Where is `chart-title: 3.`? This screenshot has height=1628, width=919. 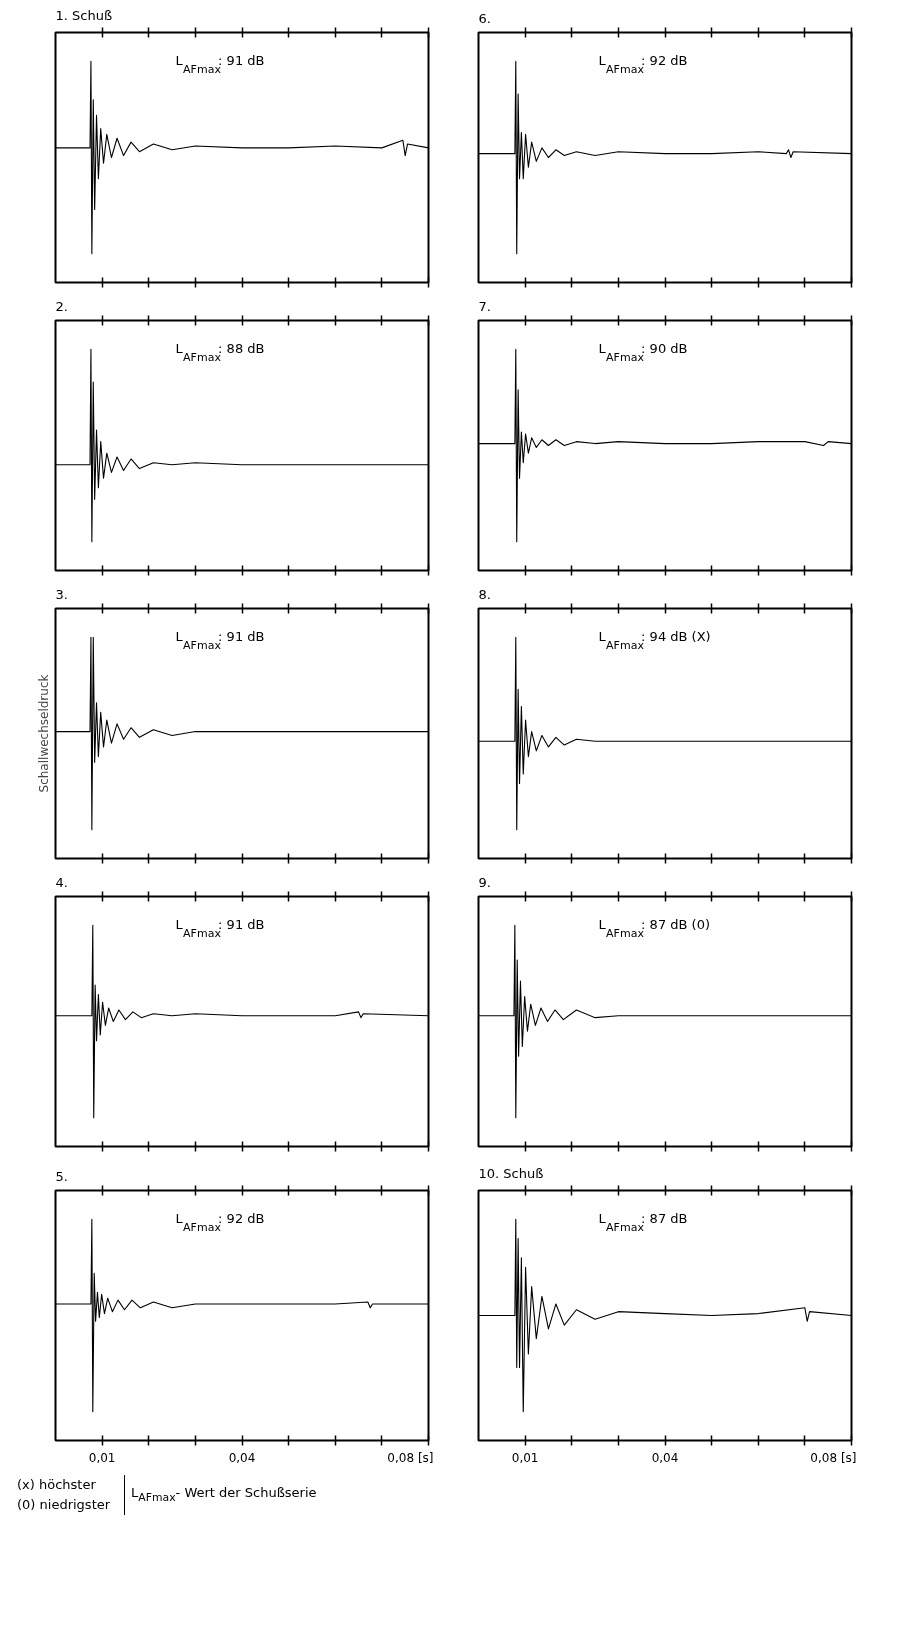
chart-title: 3. is located at coordinates (61, 594).